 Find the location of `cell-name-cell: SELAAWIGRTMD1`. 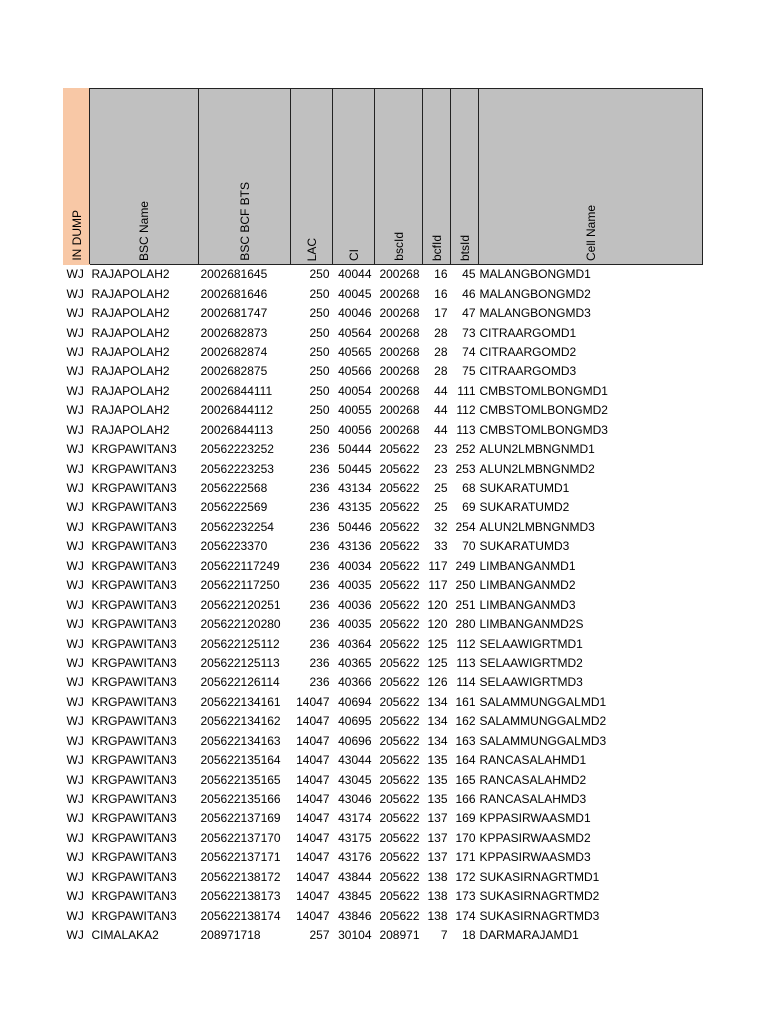

cell-name-cell: SELAAWIGRTMD1 is located at coordinates (531, 643).